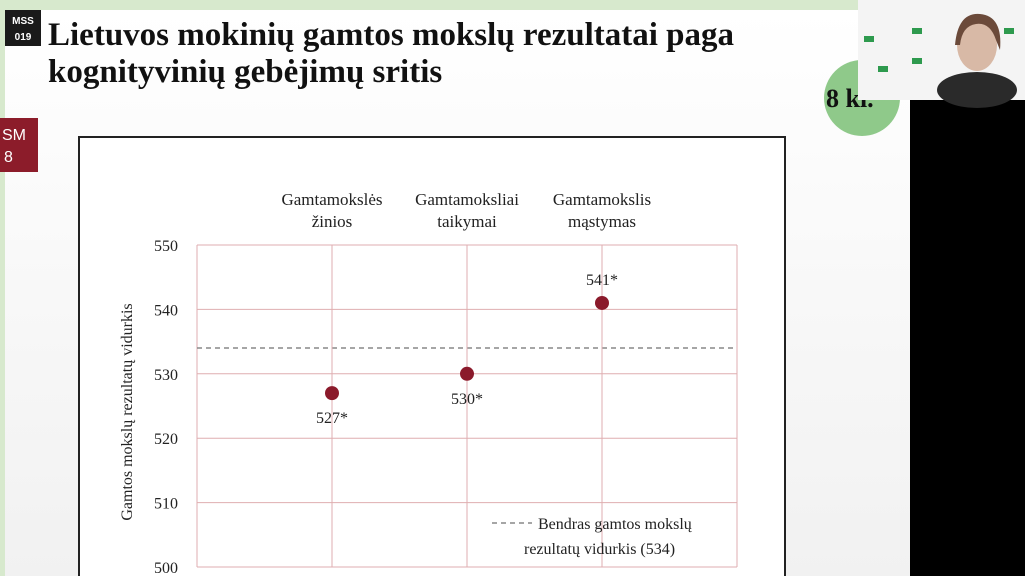 This screenshot has width=1025, height=576. I want to click on legend-label: rezultatų vidurkis (534), so click(599, 549).